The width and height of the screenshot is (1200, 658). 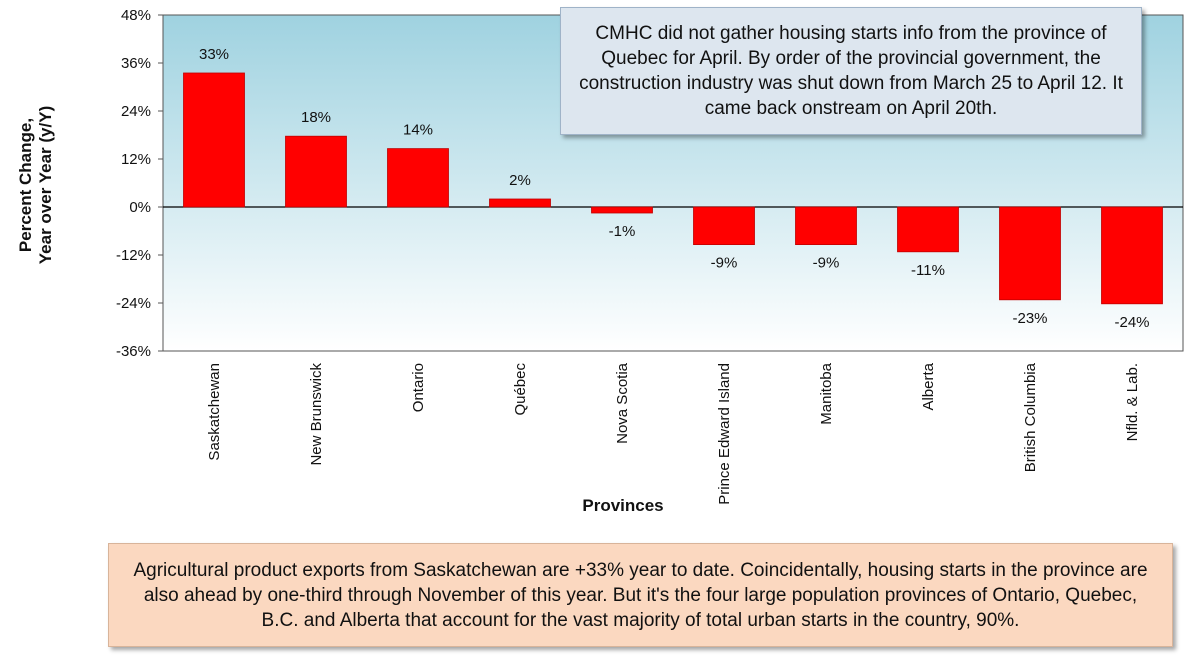 I want to click on data-label: -1%, so click(x=622, y=231).